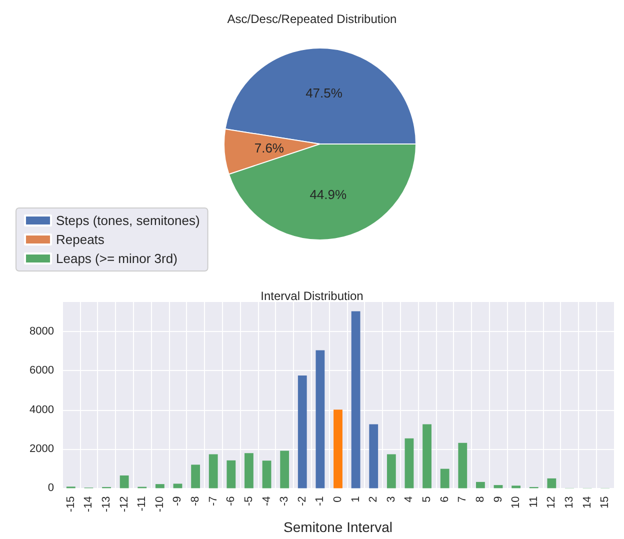 This screenshot has height=539, width=624. I want to click on chart-title: Asc/Desc/Repeated Distribution, so click(312, 19).